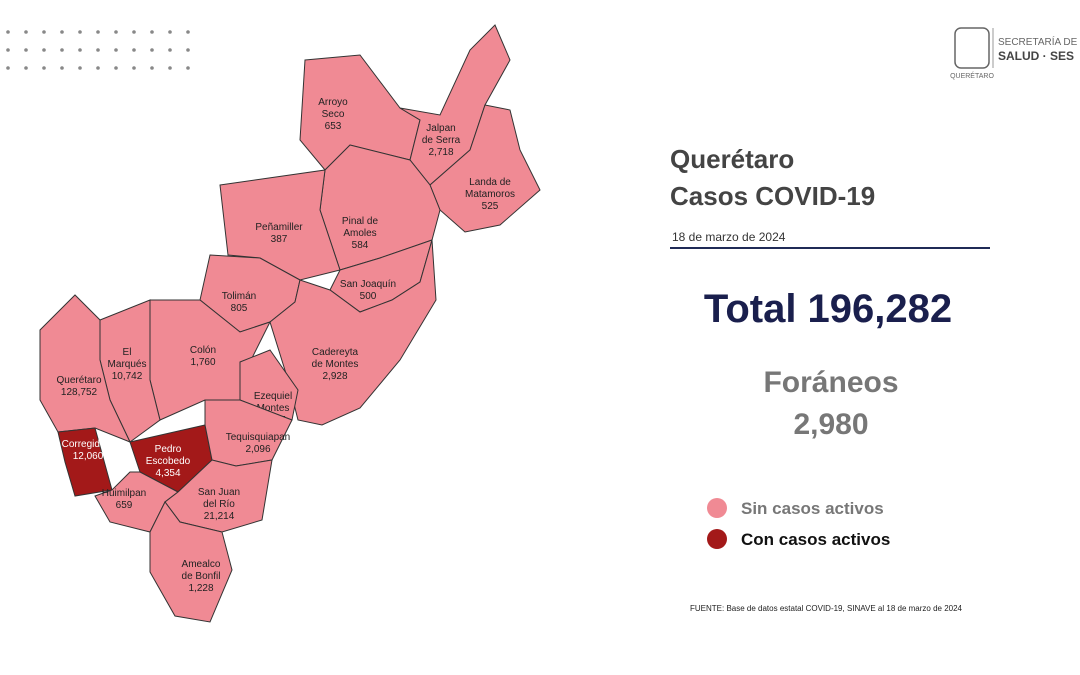  I want to click on municipality-cases: 21,214, so click(219, 516).